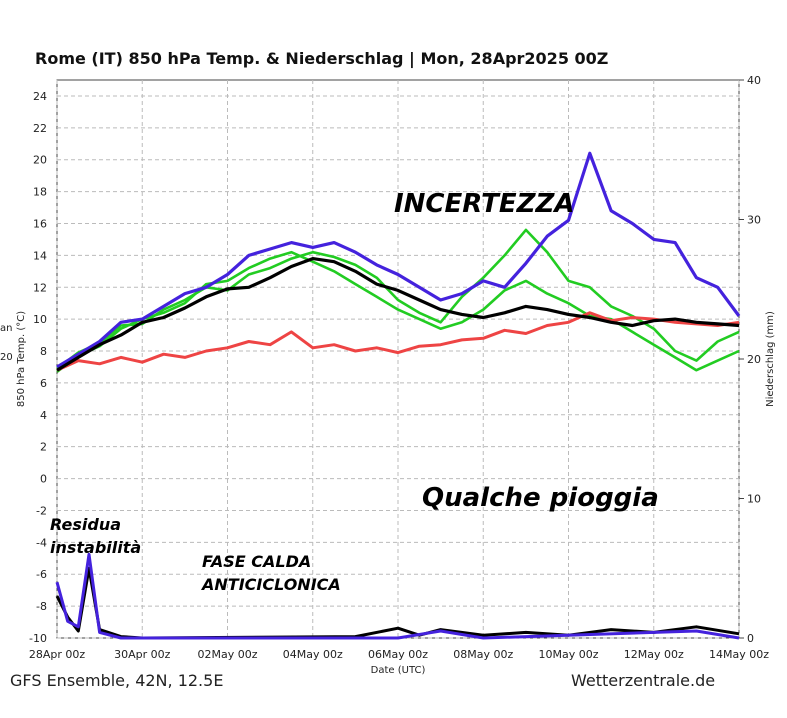 The width and height of the screenshot is (787, 718). Describe the element at coordinates (40, 128) in the screenshot. I see `y-left-tick-label: 22` at that location.